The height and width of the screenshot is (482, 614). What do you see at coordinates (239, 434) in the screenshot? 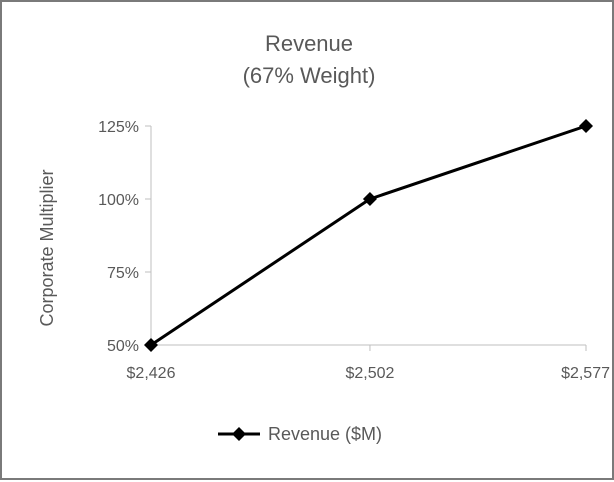
I see `legend-diamond-marker` at bounding box center [239, 434].